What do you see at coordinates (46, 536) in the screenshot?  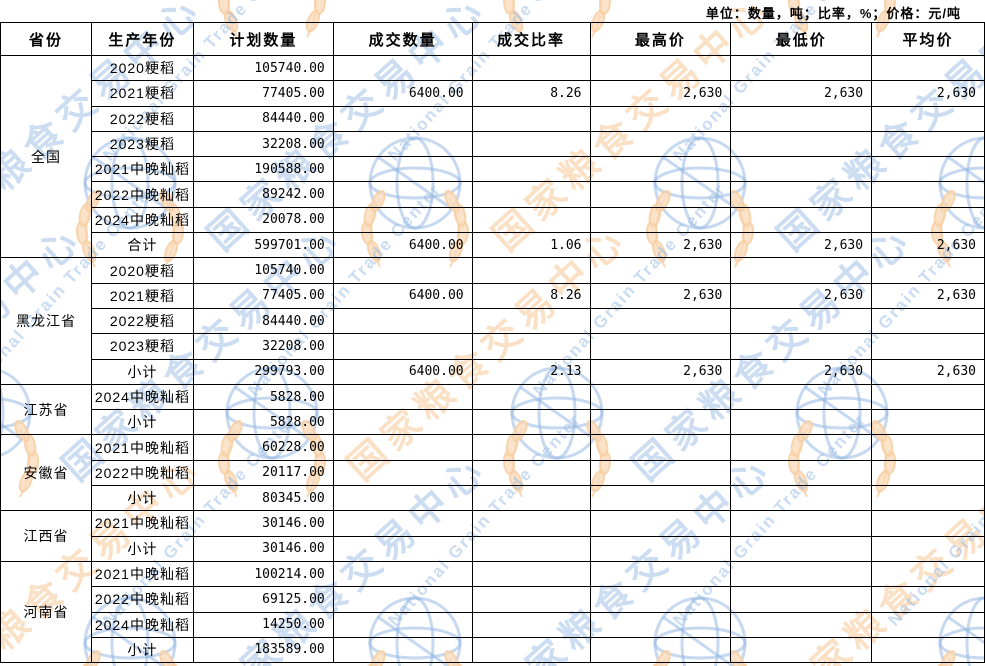 I see `province-cell: 江西省` at bounding box center [46, 536].